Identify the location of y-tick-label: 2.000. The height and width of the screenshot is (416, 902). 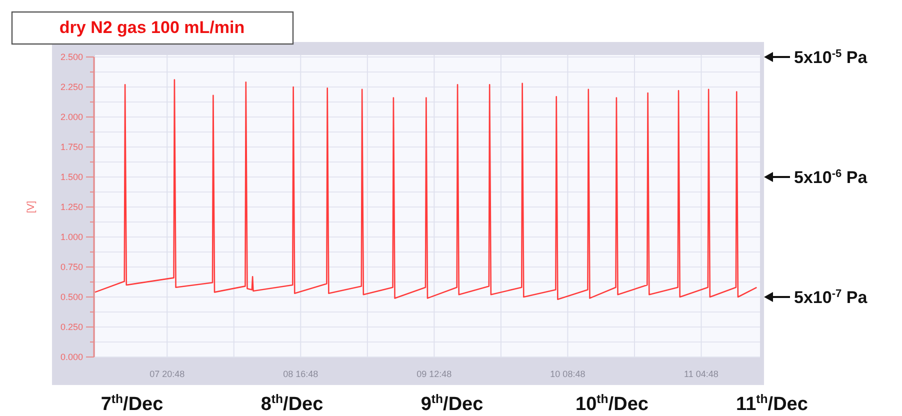
(71, 117).